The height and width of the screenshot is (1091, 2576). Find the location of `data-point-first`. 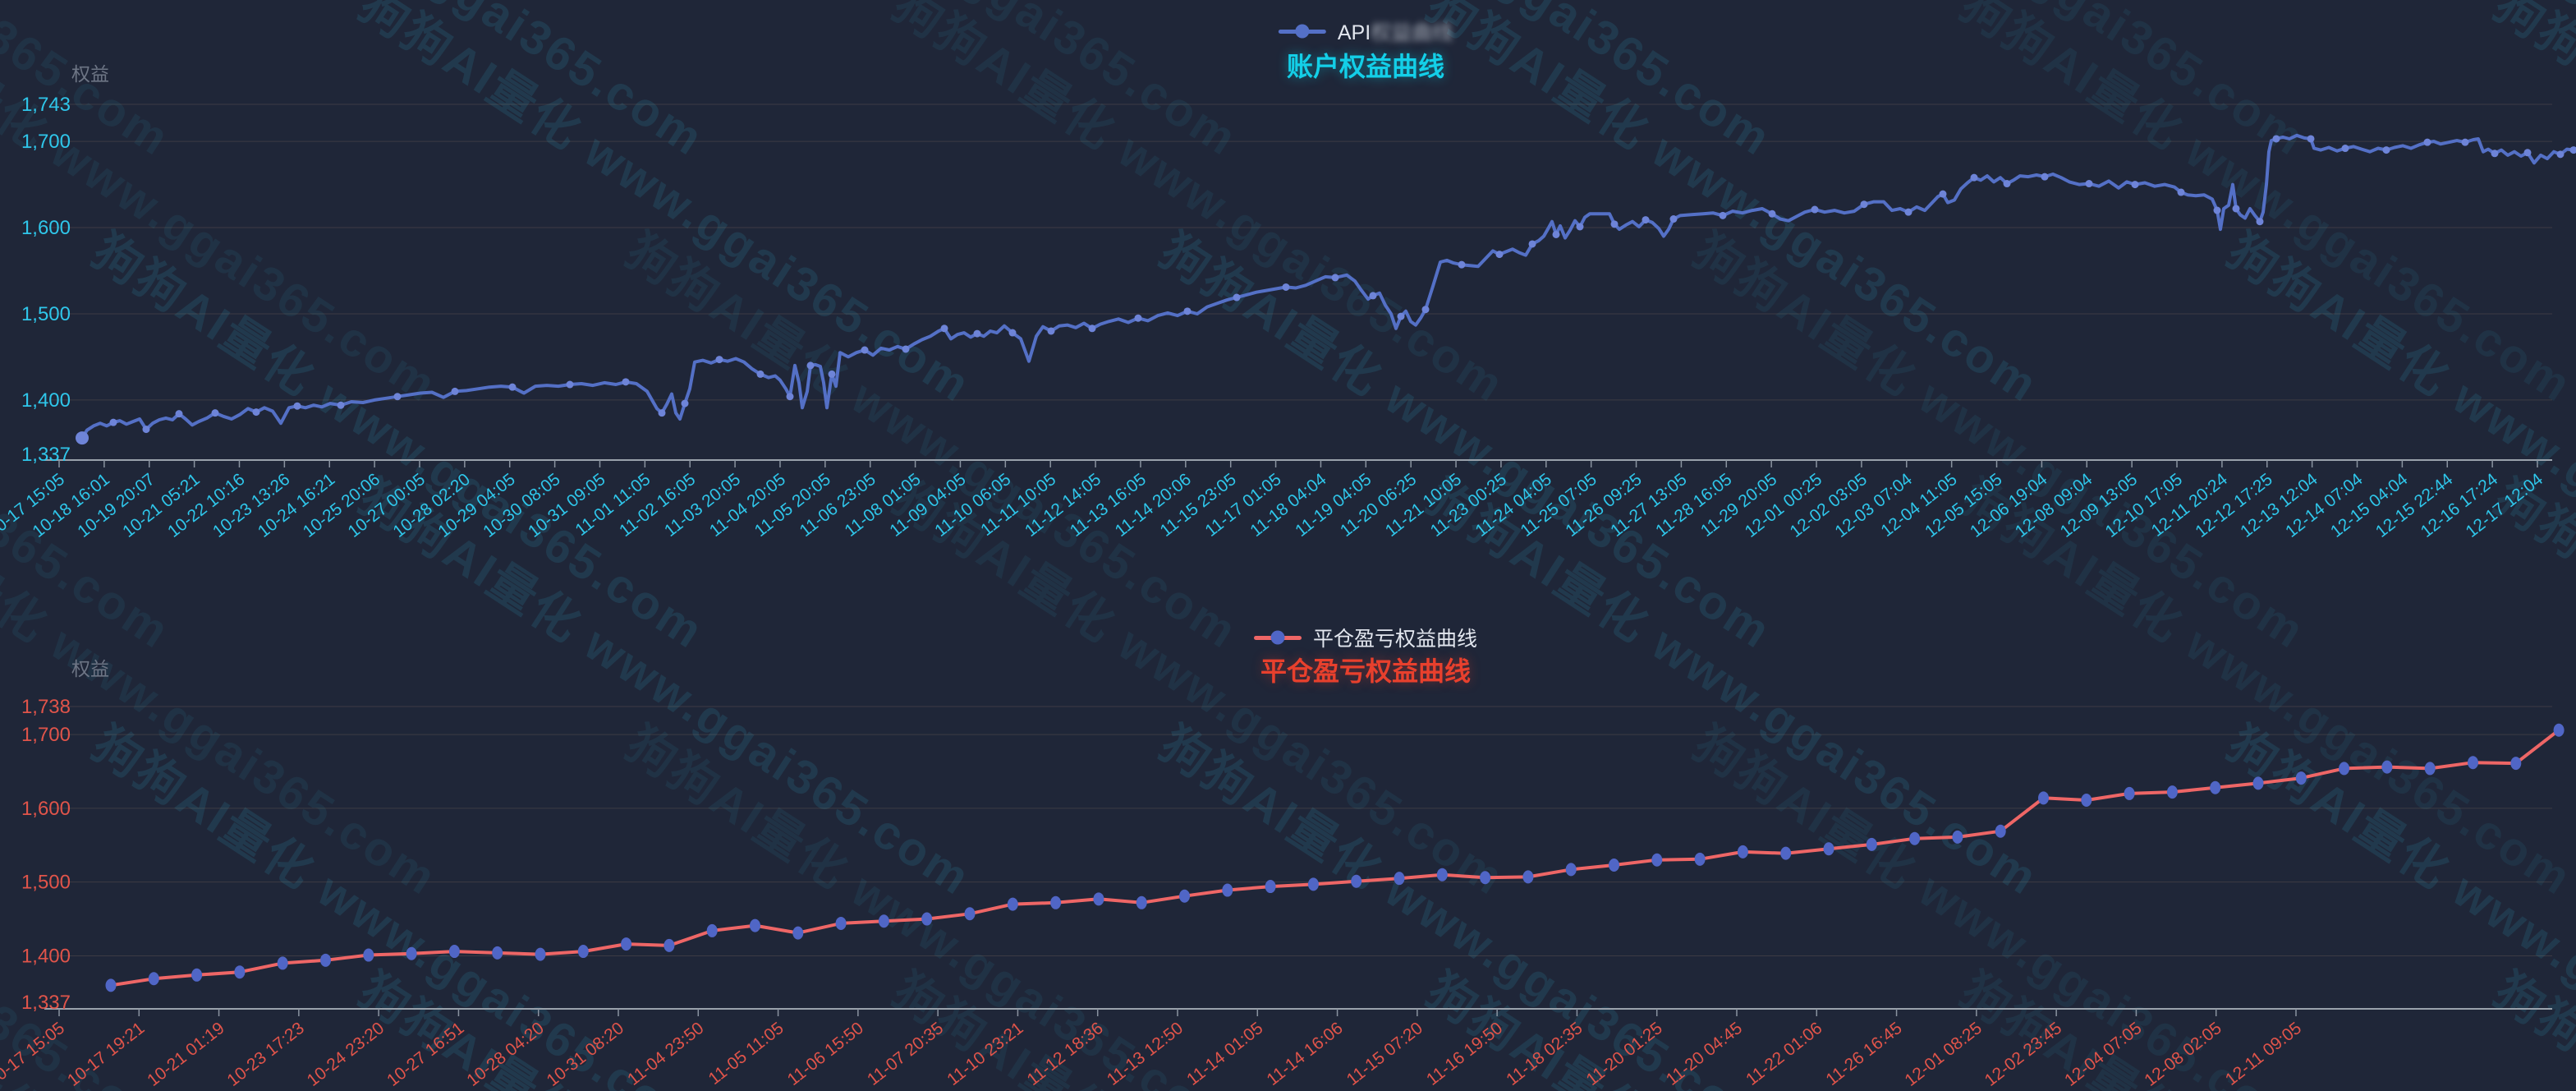

data-point-first is located at coordinates (82, 438).